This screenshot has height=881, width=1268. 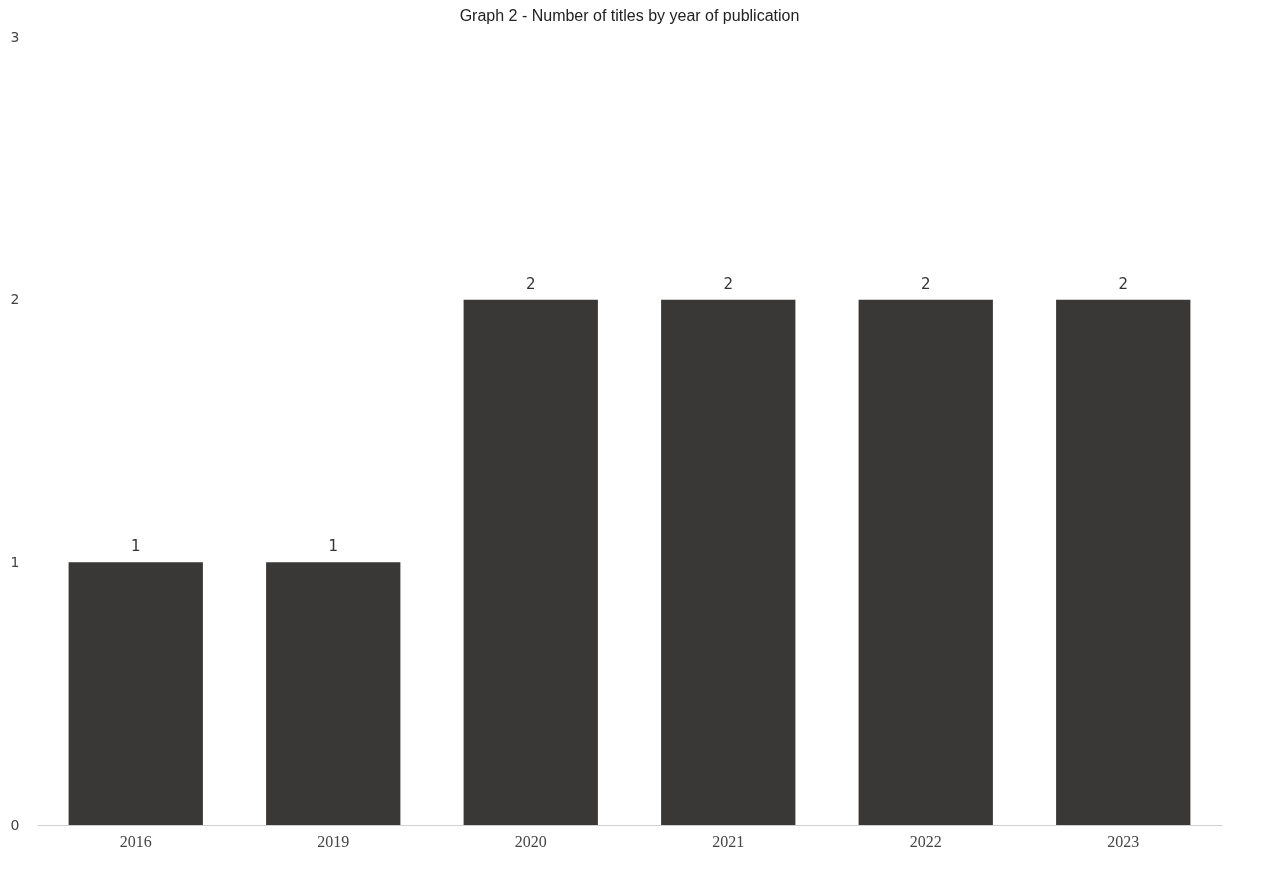 I want to click on x-tick-label: 2021, so click(x=728, y=841).